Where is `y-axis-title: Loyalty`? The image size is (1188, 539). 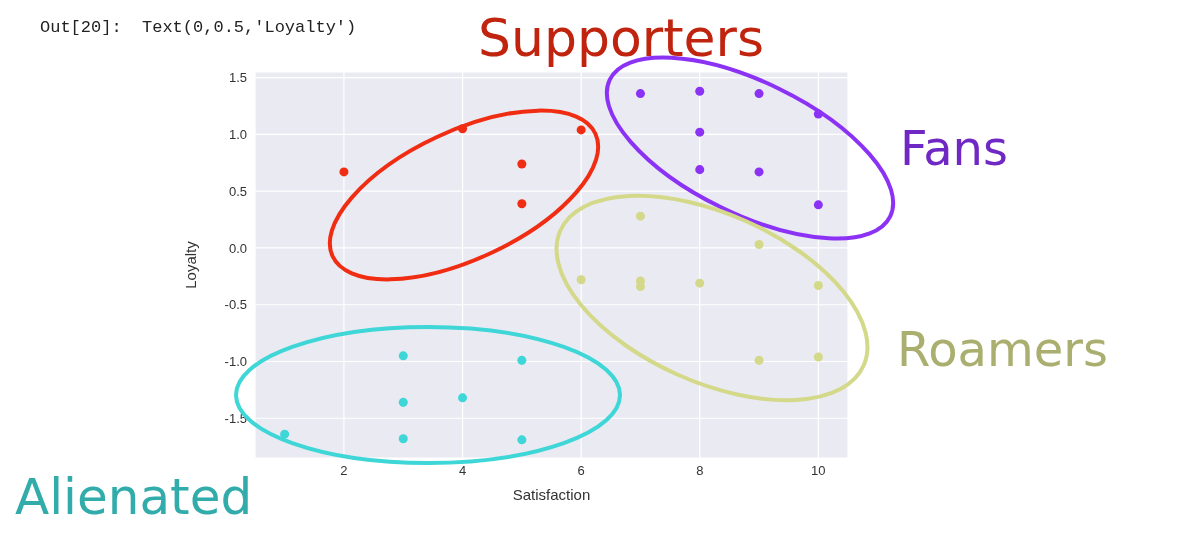
y-axis-title: Loyalty is located at coordinates (191, 264).